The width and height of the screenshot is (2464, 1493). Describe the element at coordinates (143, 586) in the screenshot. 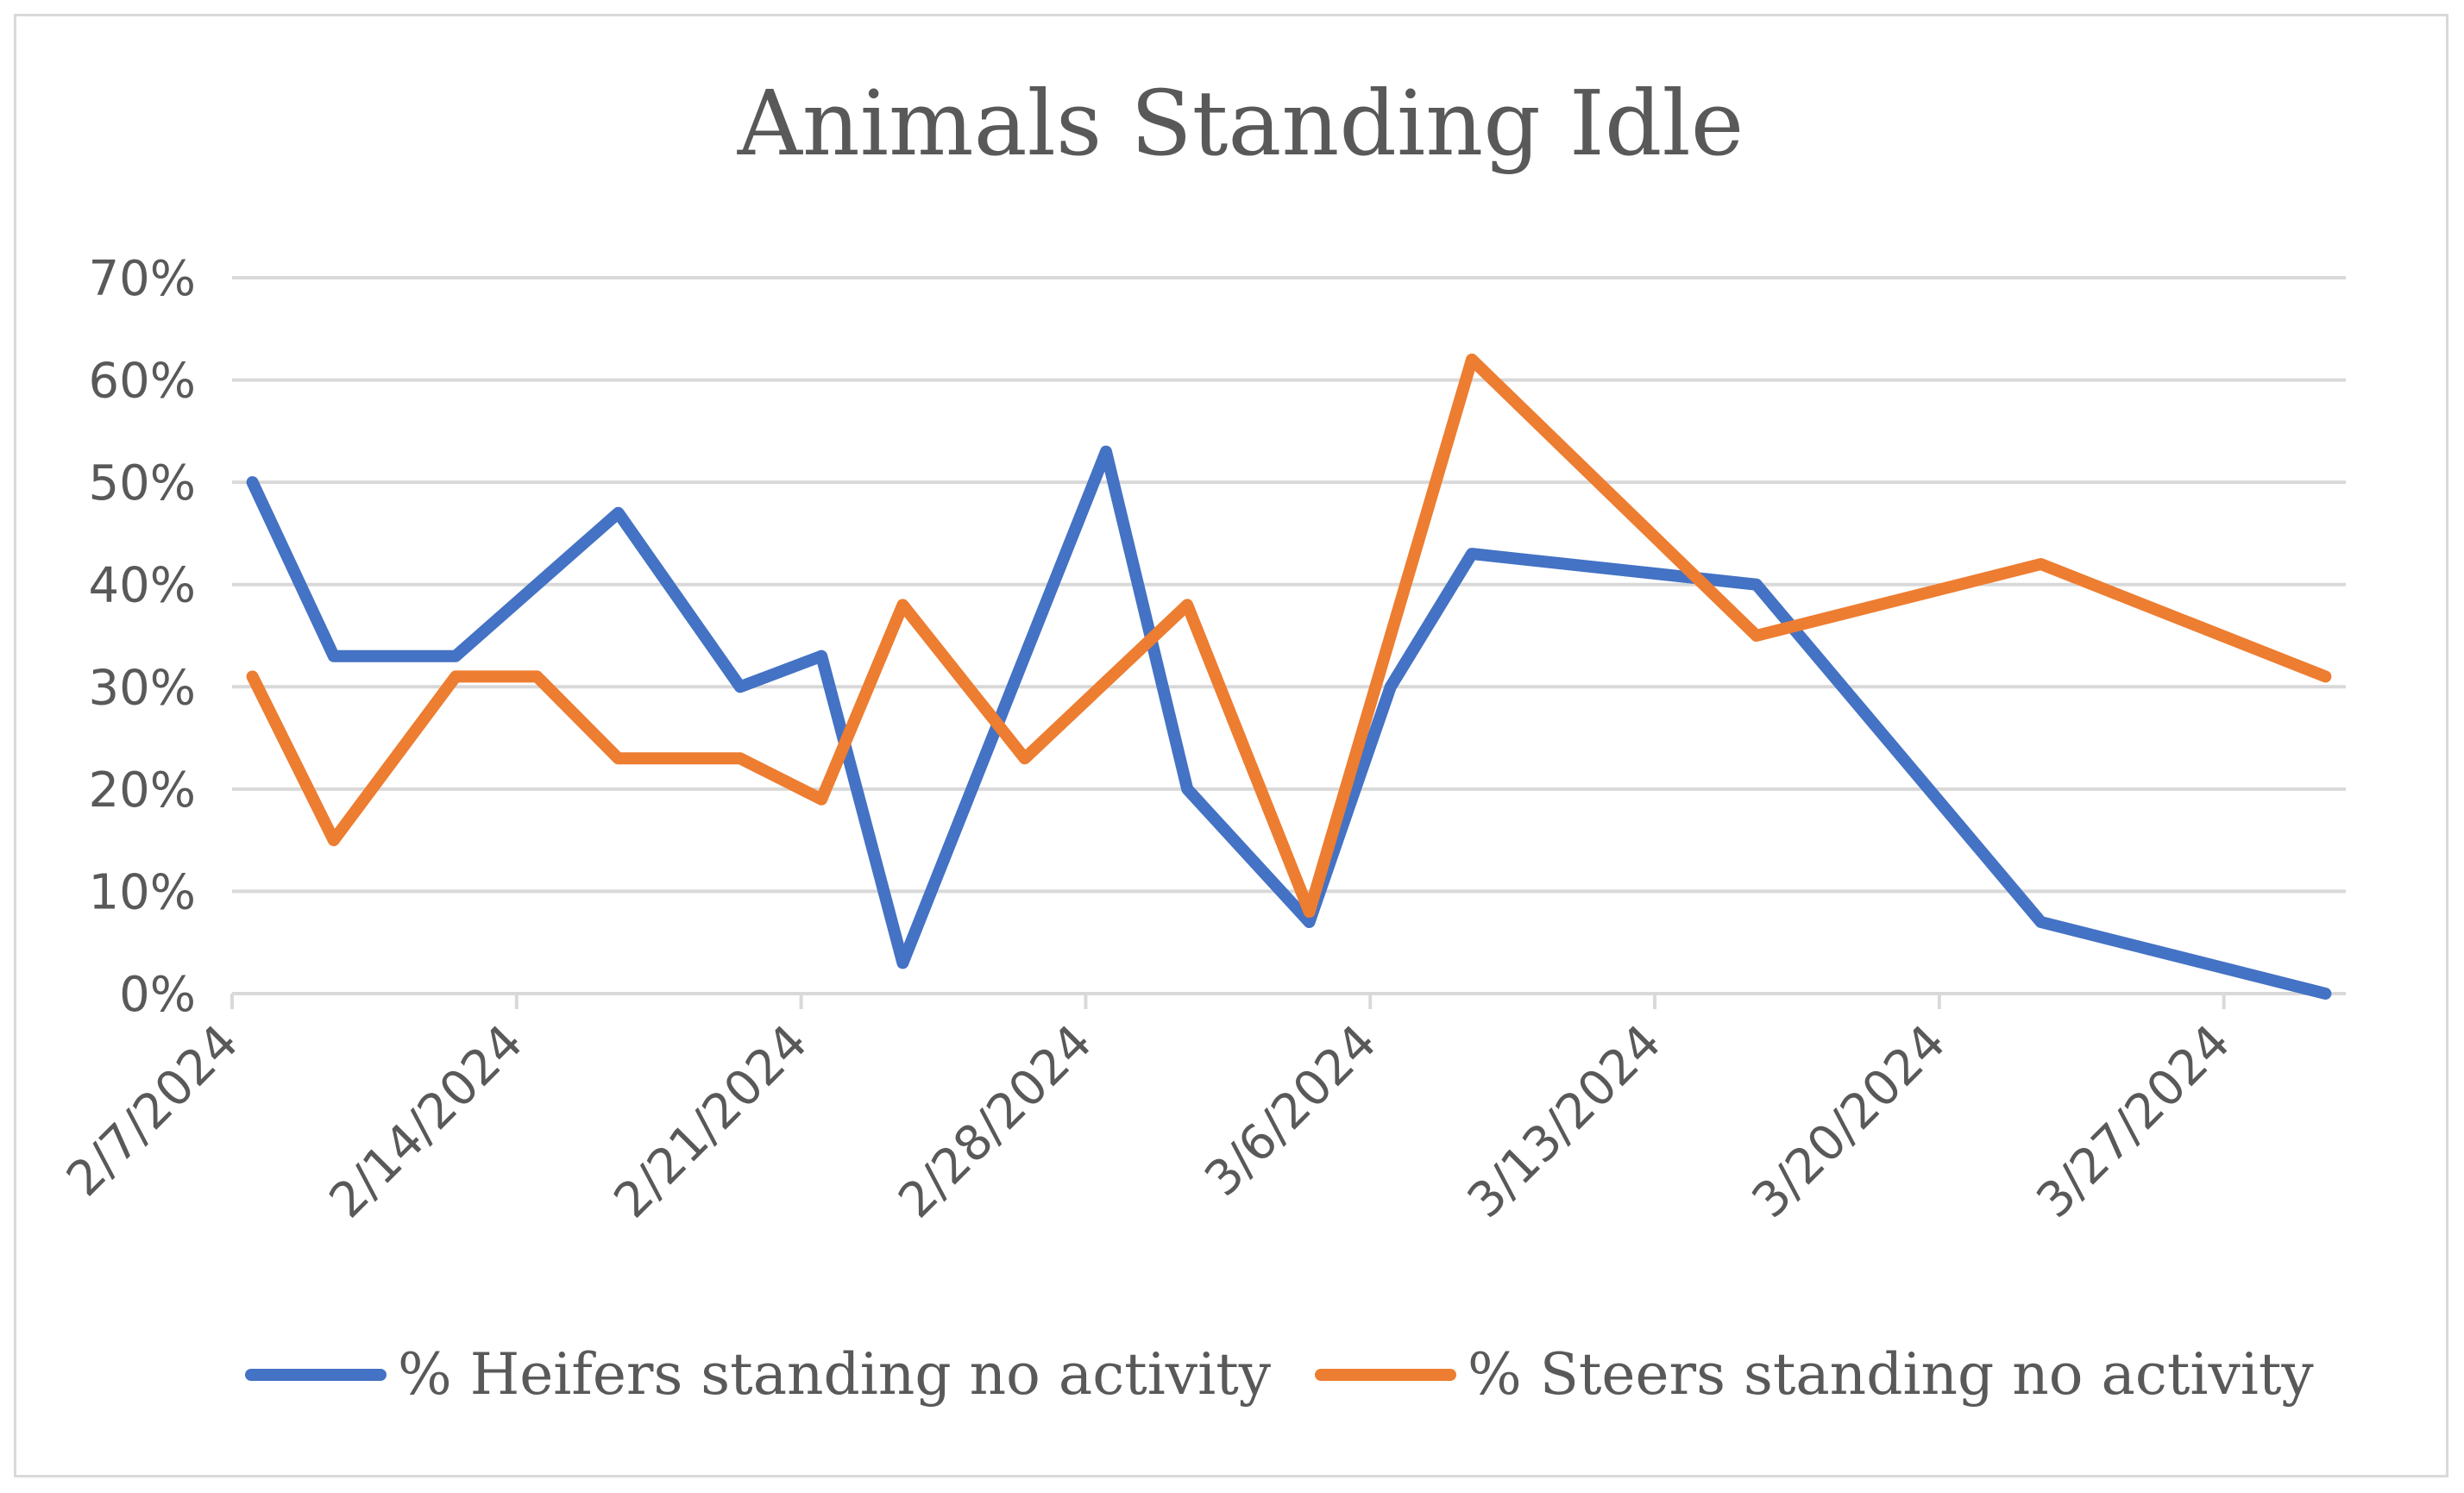

I see `y-tick-label: 40%` at that location.